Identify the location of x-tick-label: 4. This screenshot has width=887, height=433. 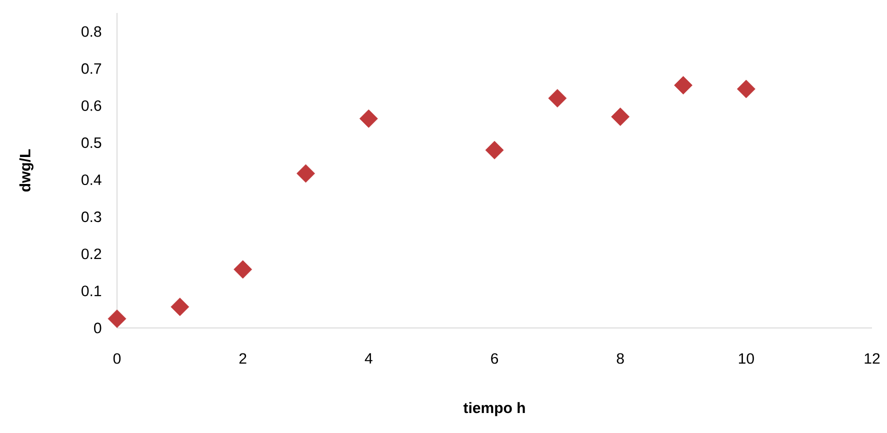
(368, 358).